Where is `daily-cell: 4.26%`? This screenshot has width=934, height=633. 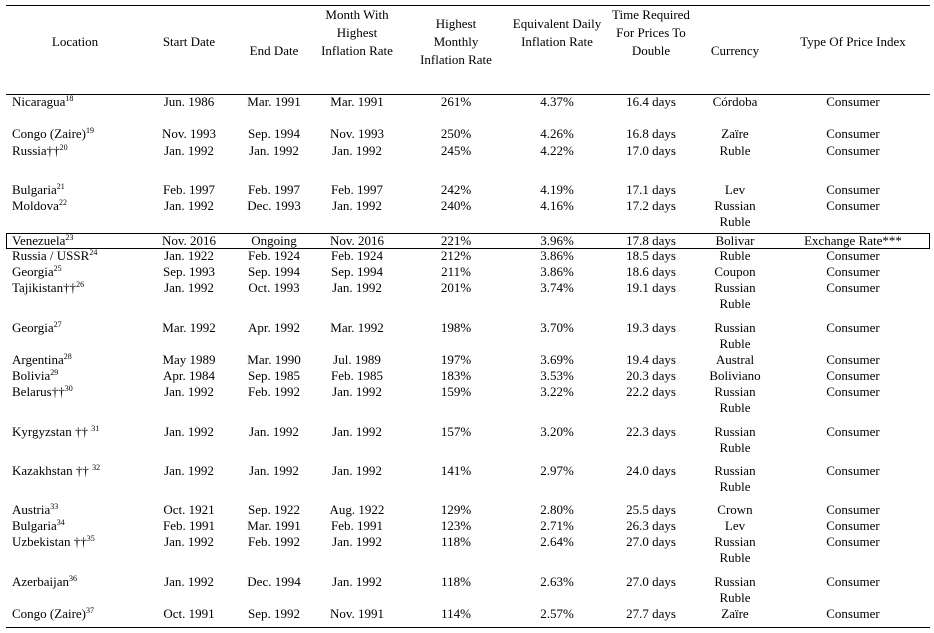 daily-cell: 4.26% is located at coordinates (557, 133).